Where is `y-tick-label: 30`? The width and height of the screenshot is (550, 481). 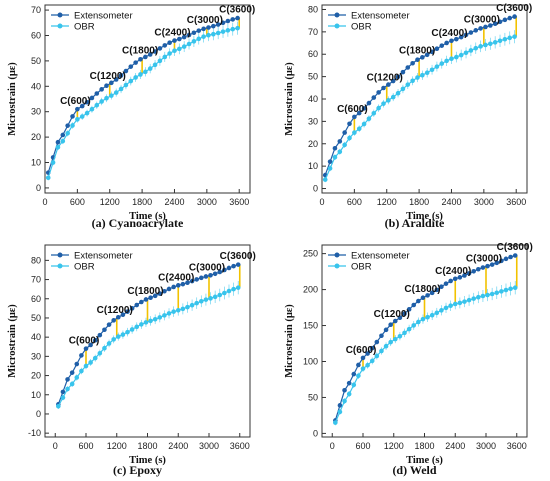
y-tick-label: 30 is located at coordinates (313, 121).